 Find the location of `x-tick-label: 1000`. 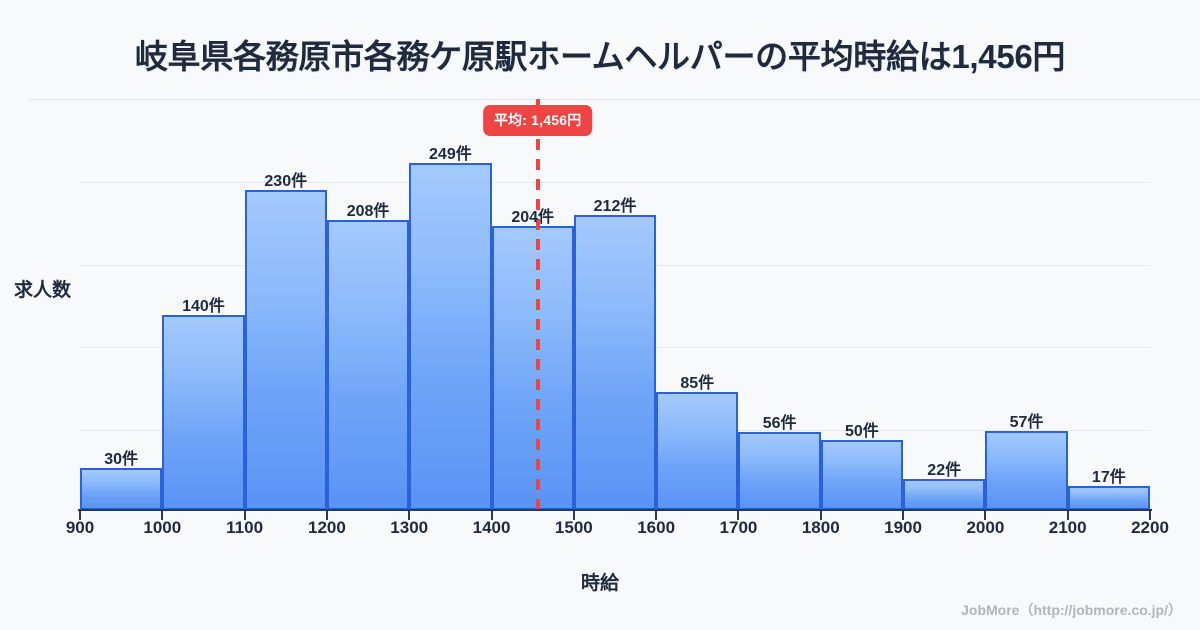

x-tick-label: 1000 is located at coordinates (162, 527).